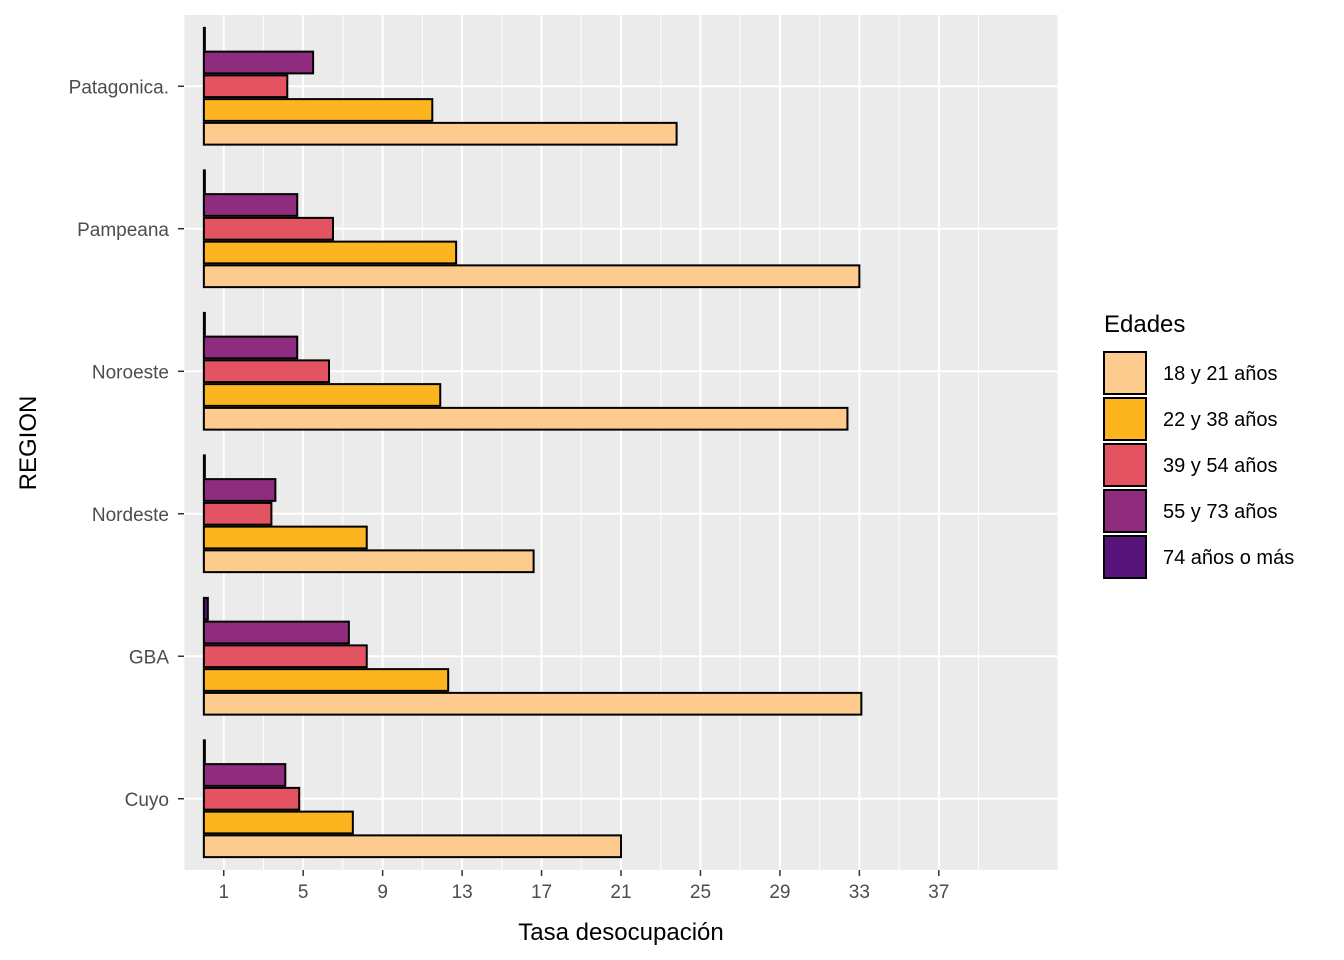 The width and height of the screenshot is (1344, 960). I want to click on y-tick-label: Cuyo, so click(147, 800).